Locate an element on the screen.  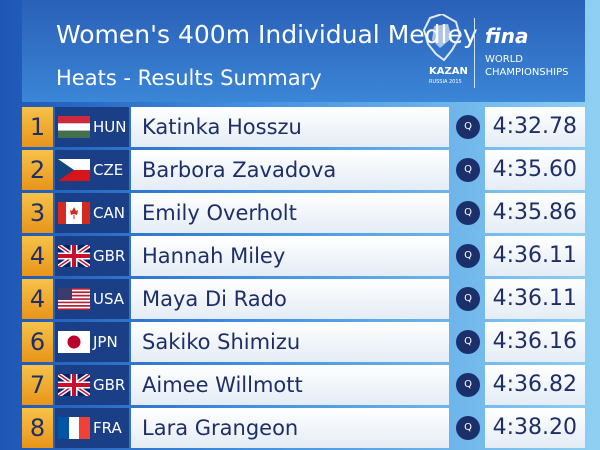
result-row: 6 JPN Sakiko Shimizu 4:36.16 Q is located at coordinates (303, 342).